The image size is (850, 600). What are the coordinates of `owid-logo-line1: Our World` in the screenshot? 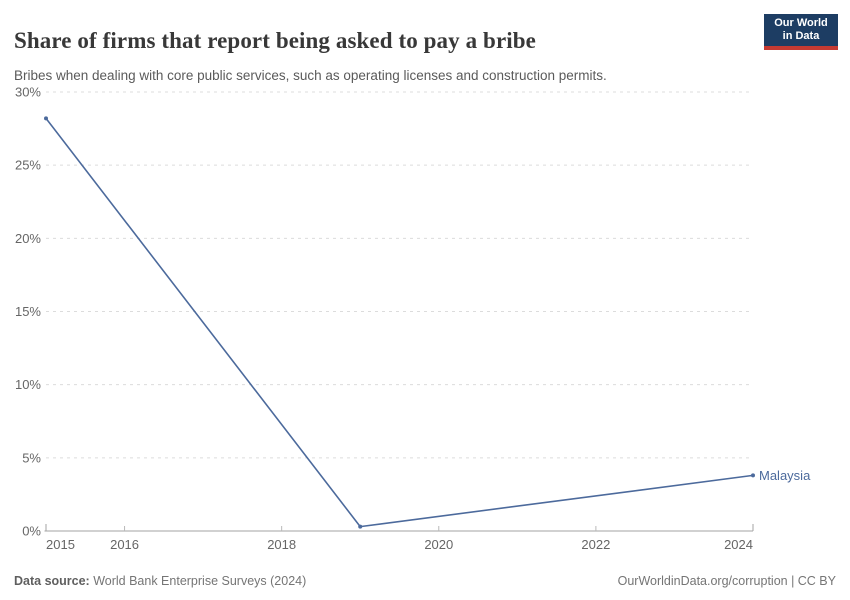 It's located at (801, 23).